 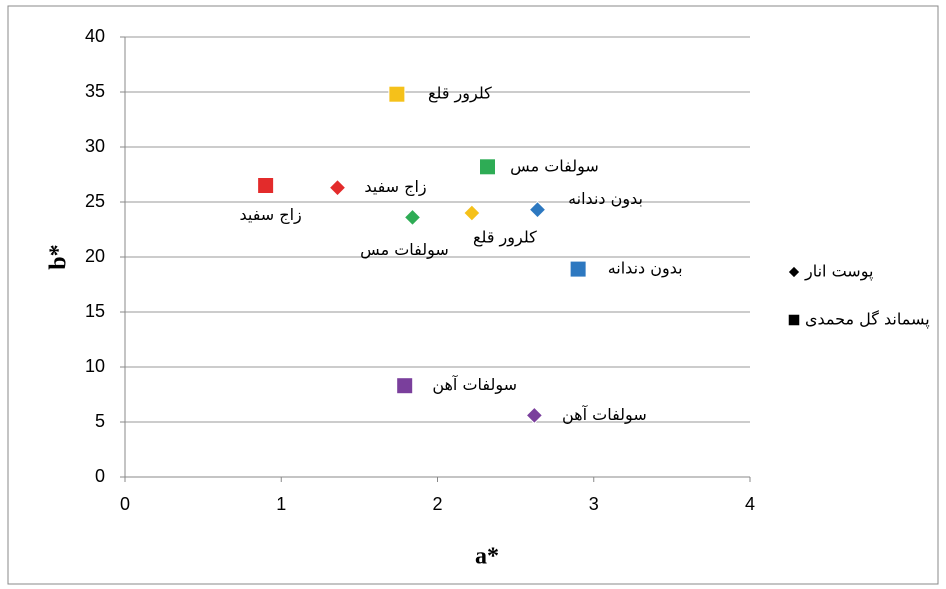 What do you see at coordinates (750, 504) in the screenshot?
I see `x-tick-label: 4` at bounding box center [750, 504].